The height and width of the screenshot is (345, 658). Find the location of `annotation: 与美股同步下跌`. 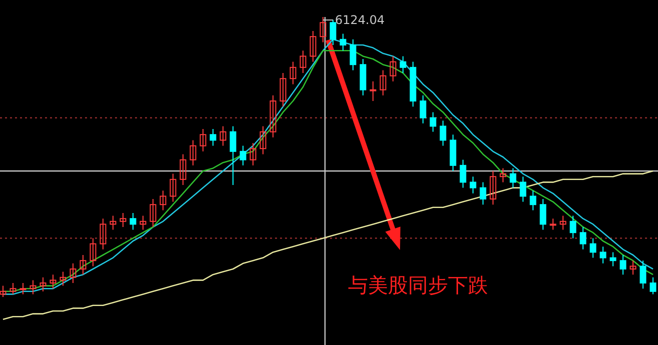

annotation: 与美股同步下跌 is located at coordinates (418, 285).